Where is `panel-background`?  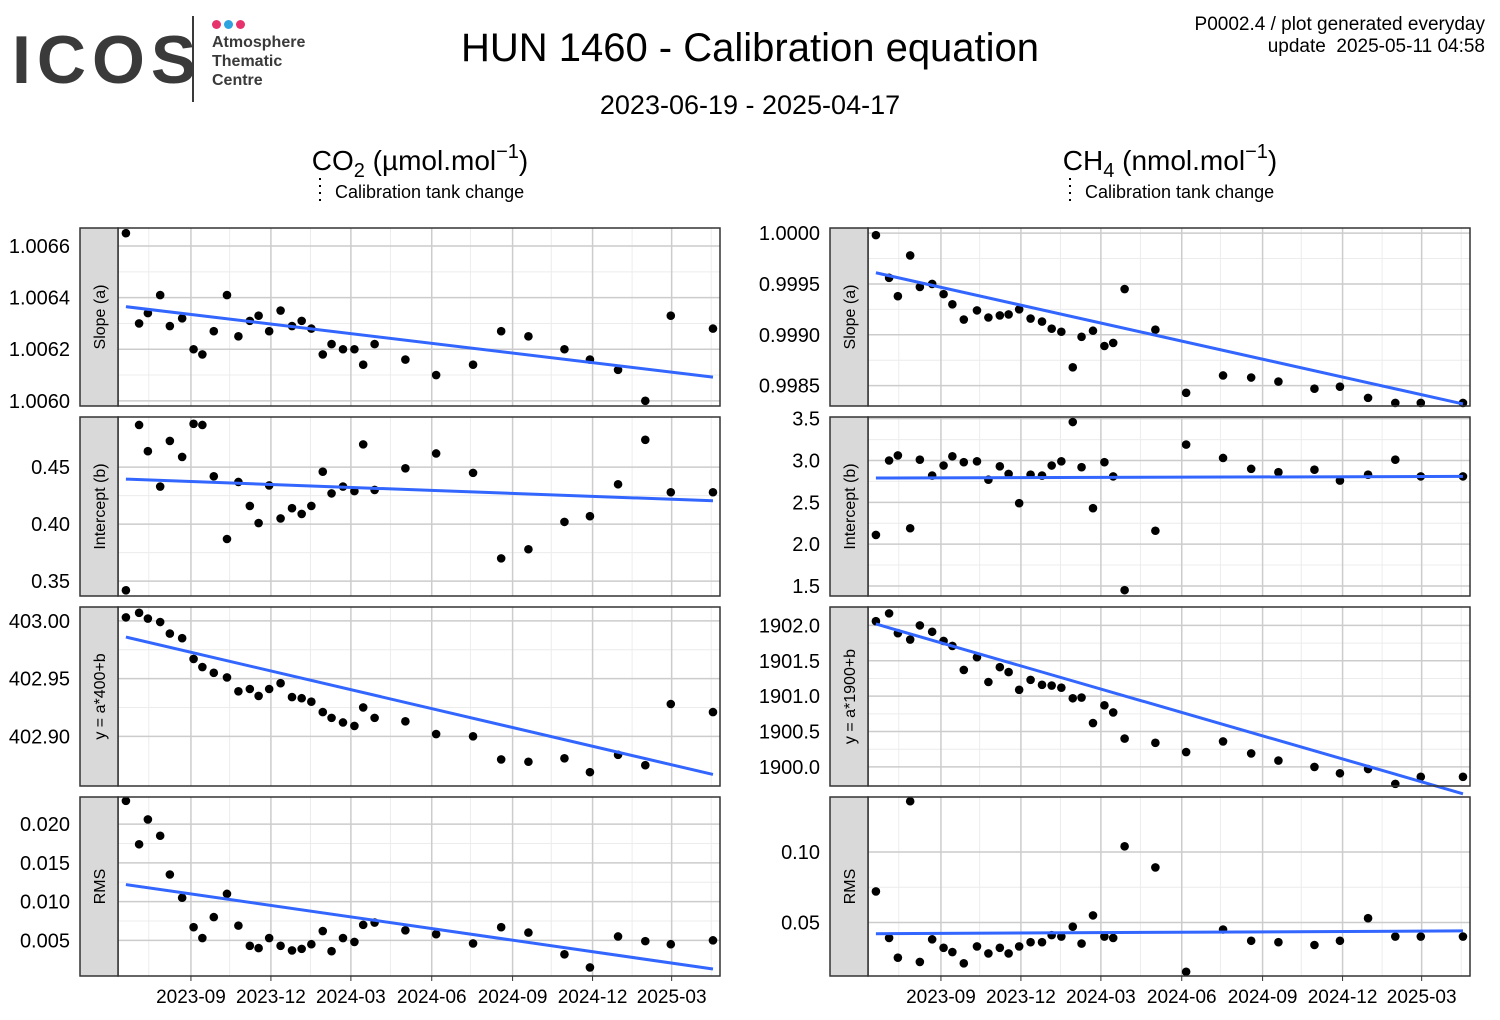 panel-background is located at coordinates (1169, 317).